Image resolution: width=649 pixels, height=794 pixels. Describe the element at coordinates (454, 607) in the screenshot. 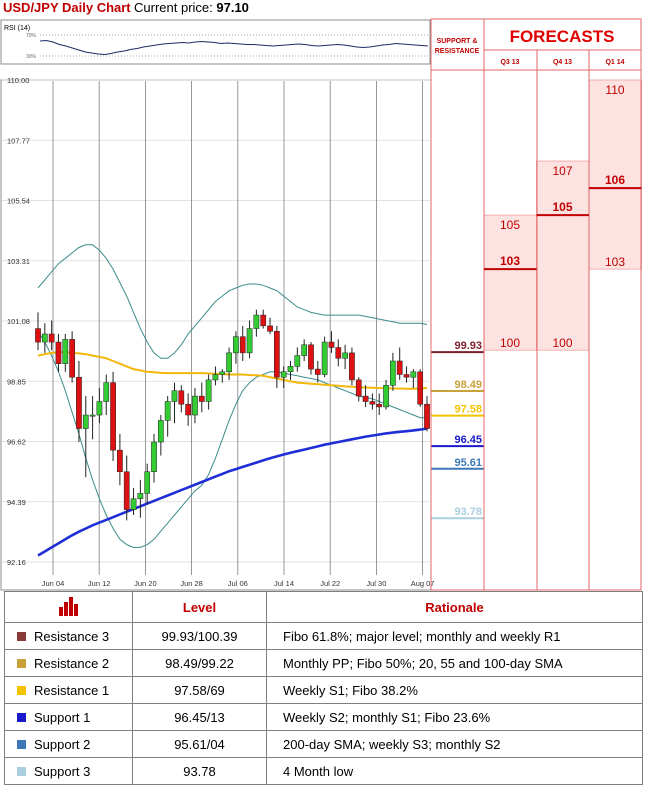

I see `rationale-header: Rationale` at that location.